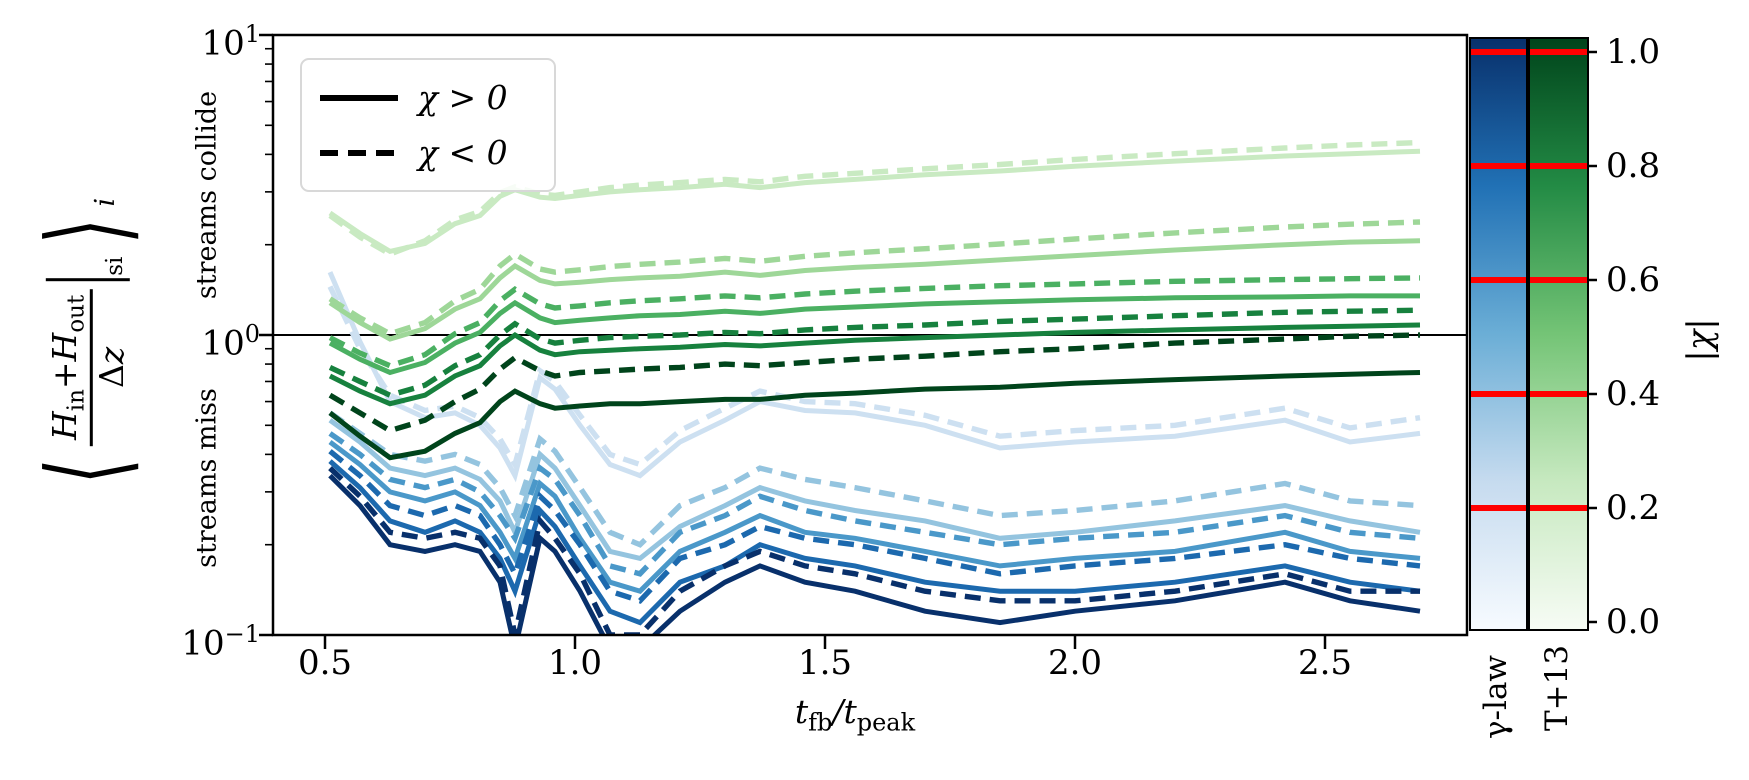 The image size is (1749, 780). Describe the element at coordinates (230, 342) in the screenshot. I see `y-tick-10^0: 10⁰` at that location.